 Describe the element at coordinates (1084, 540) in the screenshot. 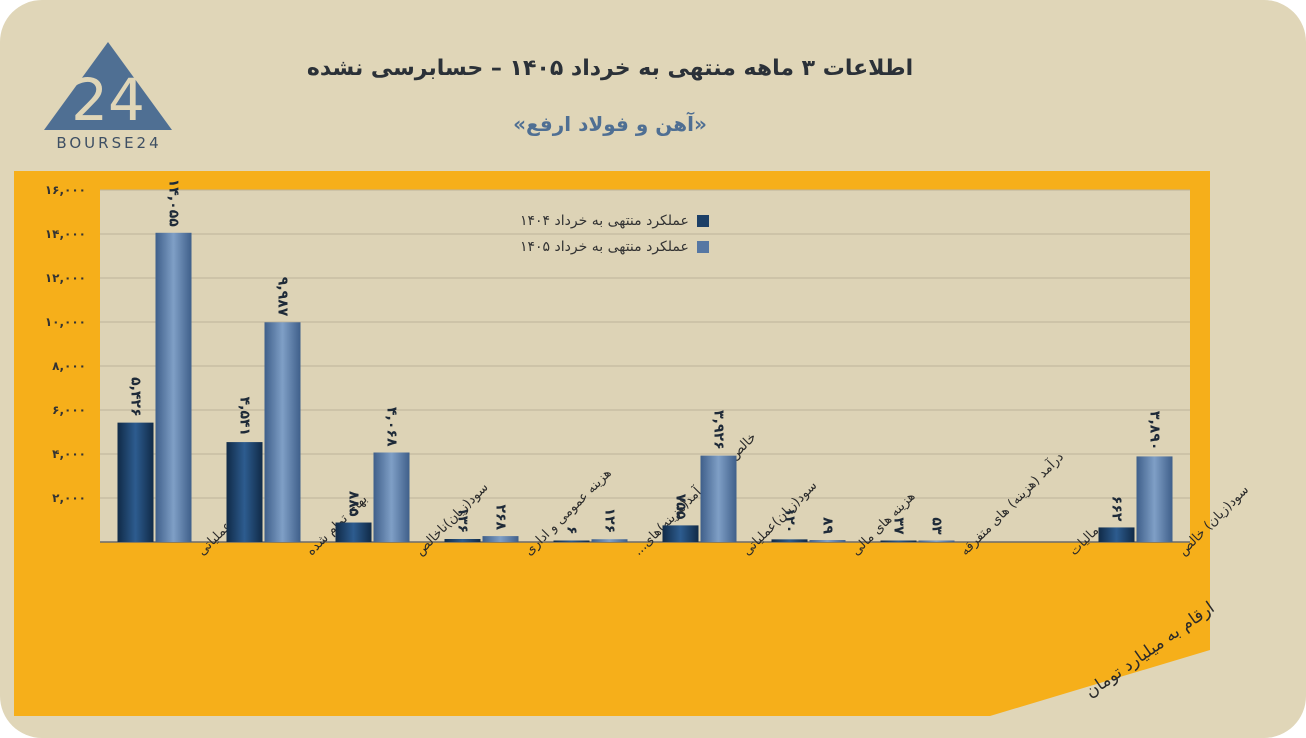

I see `x-tick-label: مالیات` at that location.